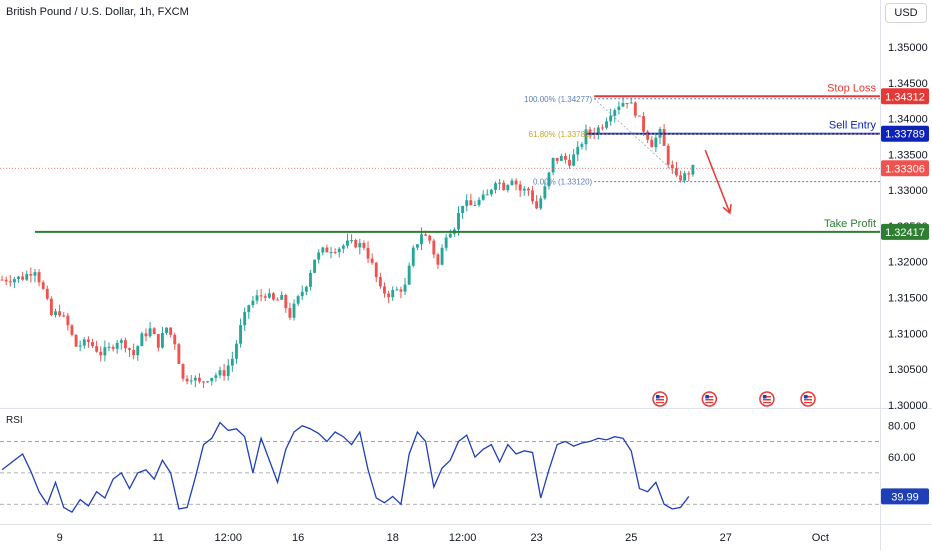 Image resolution: width=932 pixels, height=555 pixels. I want to click on last-price-label: 1.33306, so click(905, 169).